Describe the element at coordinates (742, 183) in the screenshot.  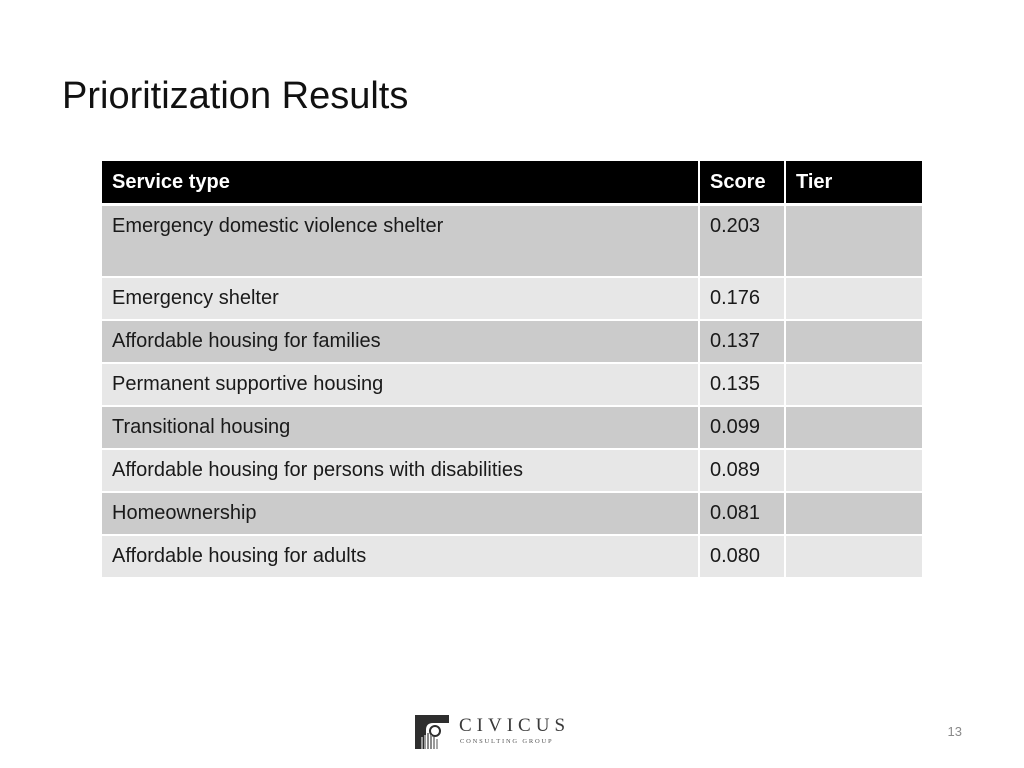
I see `column-header-score: Score` at that location.